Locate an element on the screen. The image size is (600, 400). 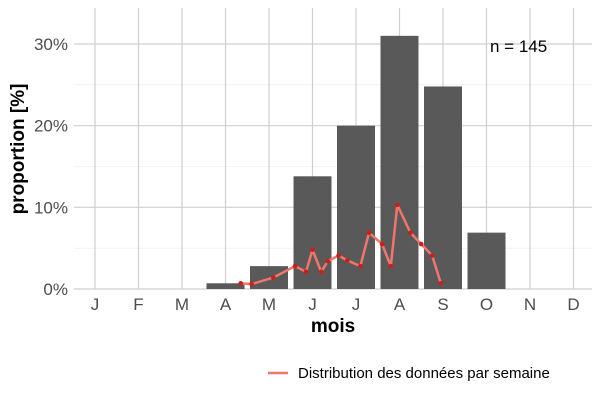
y-tick-label: 0% is located at coordinates (55, 289).